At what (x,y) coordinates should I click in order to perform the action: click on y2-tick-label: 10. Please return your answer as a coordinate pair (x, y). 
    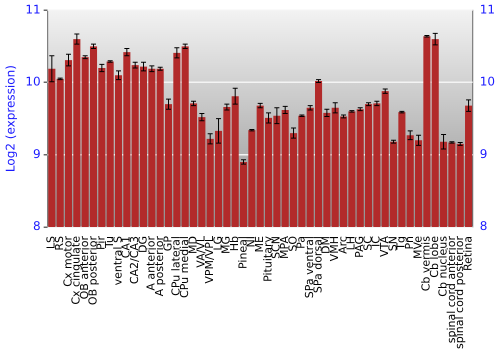
    Looking at the image, I should click on (488, 81).